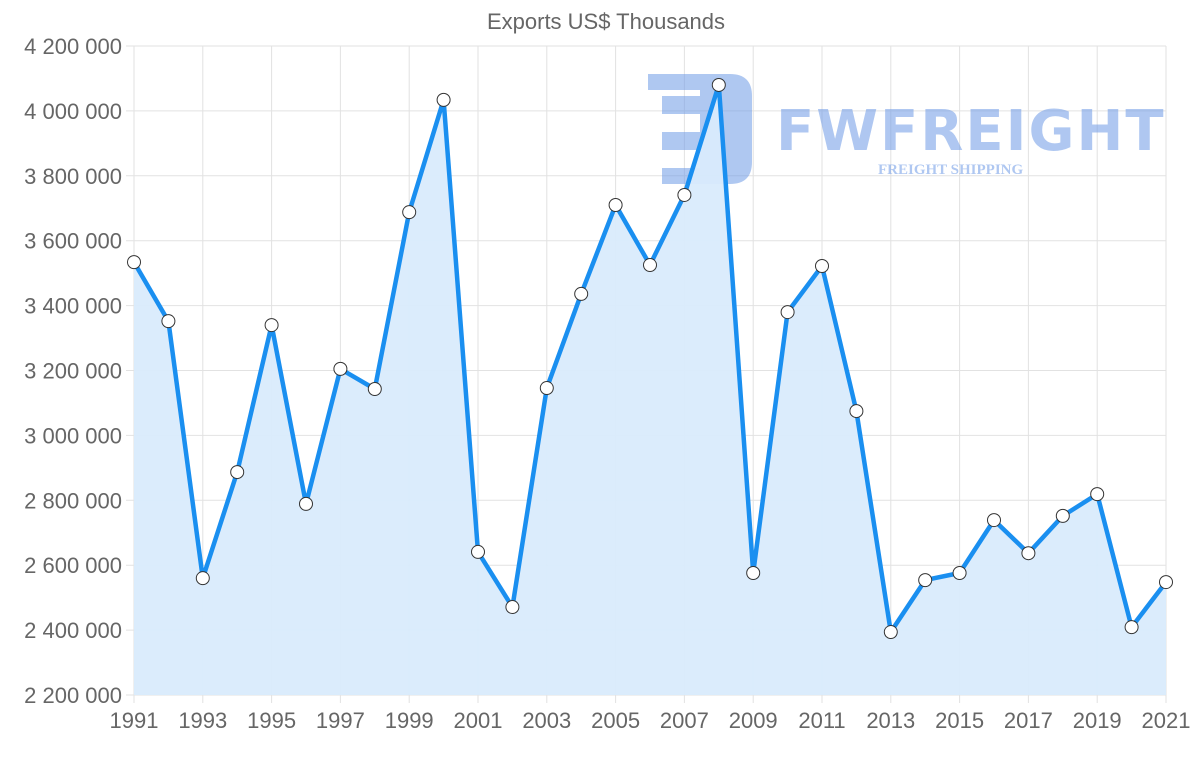  What do you see at coordinates (73, 46) in the screenshot?
I see `y-tick-label: 4 200 000` at bounding box center [73, 46].